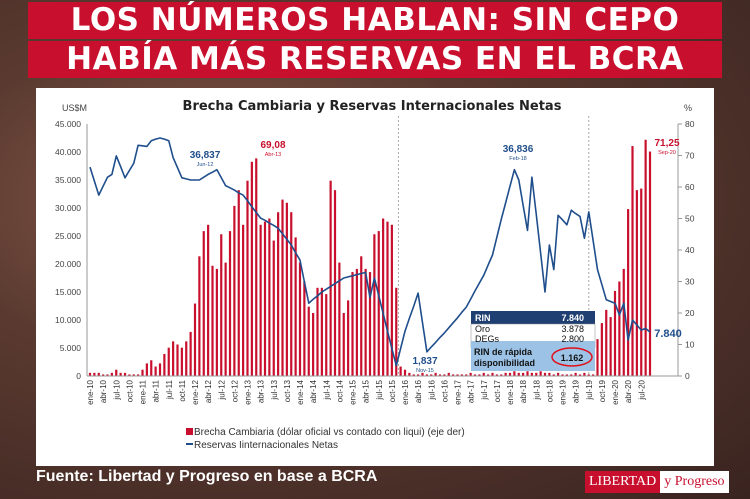 This screenshot has width=750, height=499. Describe the element at coordinates (68, 236) in the screenshot. I see `left-tick-label: 25.000` at that location.